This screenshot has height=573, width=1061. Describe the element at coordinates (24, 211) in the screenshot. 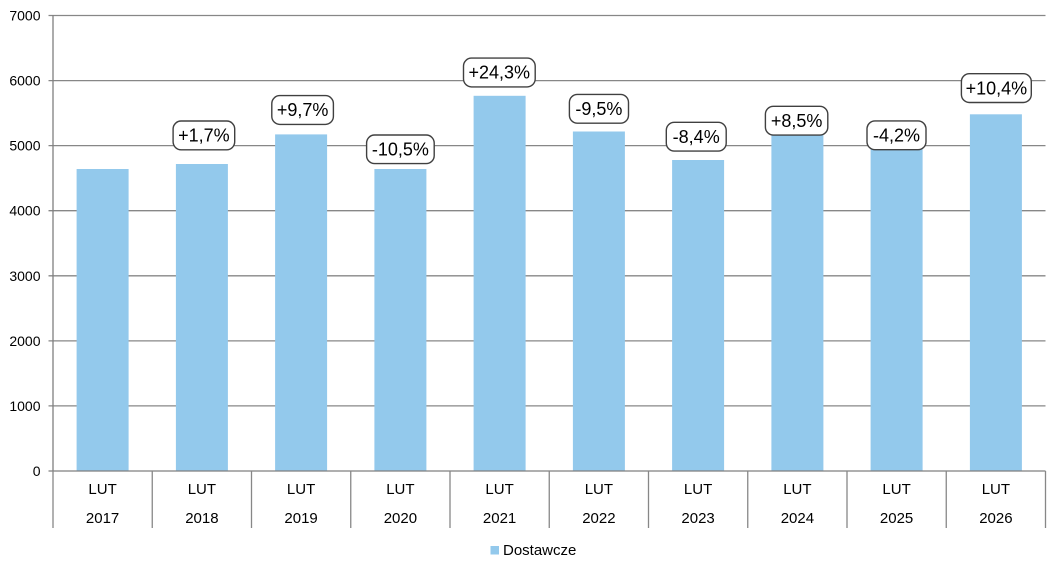

I see `svg-text: 4000` at that location.